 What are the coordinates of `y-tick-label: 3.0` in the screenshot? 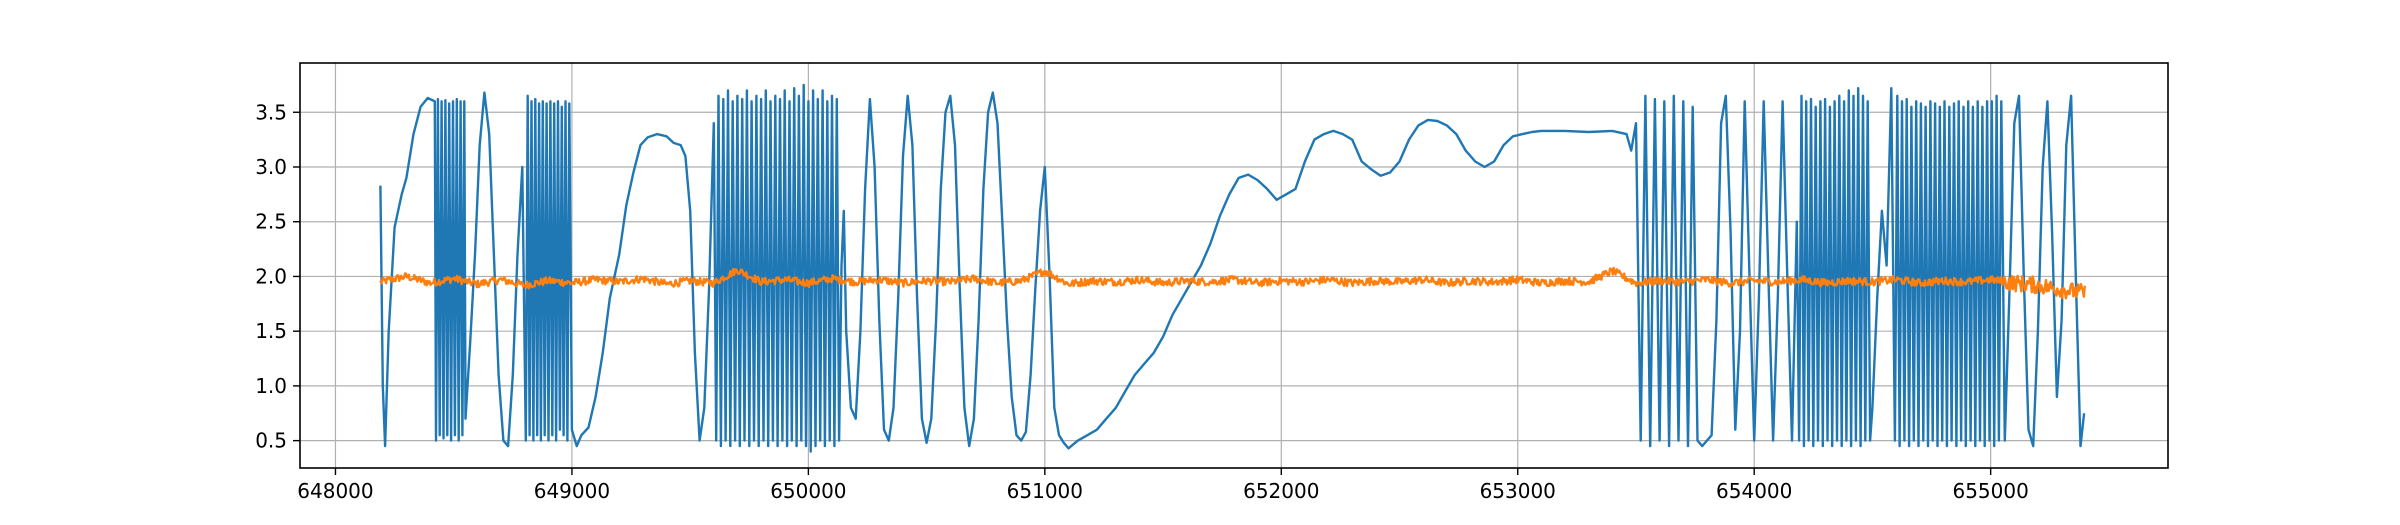 It's located at (271, 167).